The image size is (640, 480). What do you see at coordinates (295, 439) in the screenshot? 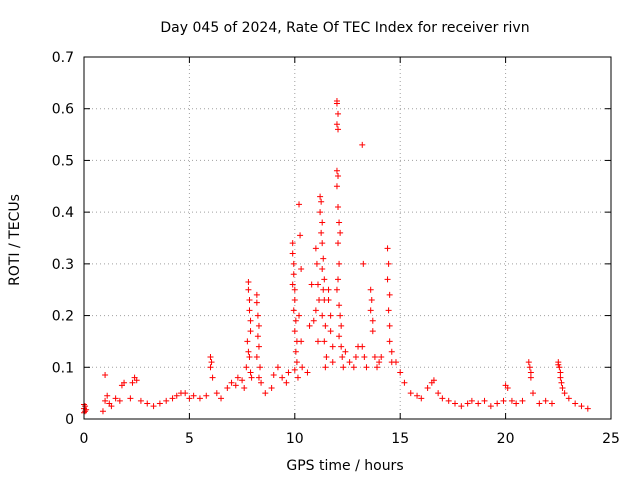
I see `x-tick-label: 10` at bounding box center [295, 439].